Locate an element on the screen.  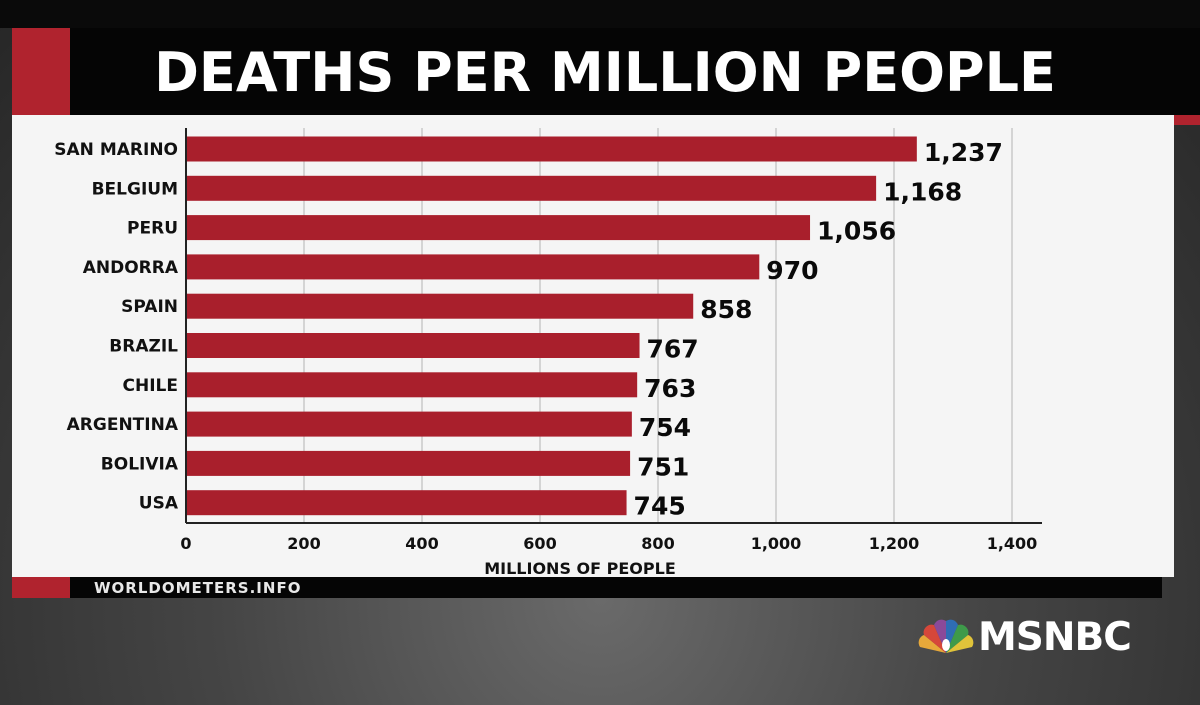
source-label: WORLDOMETERS.INFO is located at coordinates (198, 588).